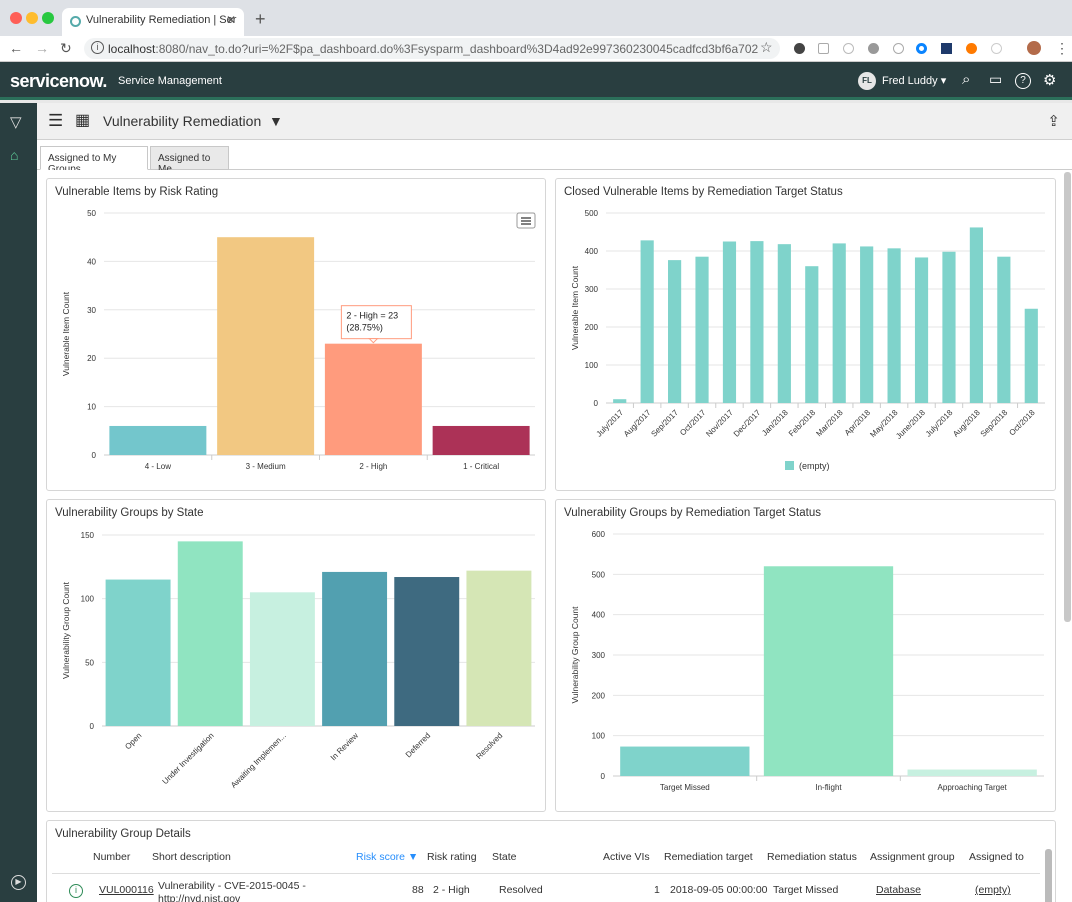 This screenshot has width=1072, height=902. Describe the element at coordinates (814, 466) in the screenshot. I see `legend-label: (empty)` at that location.